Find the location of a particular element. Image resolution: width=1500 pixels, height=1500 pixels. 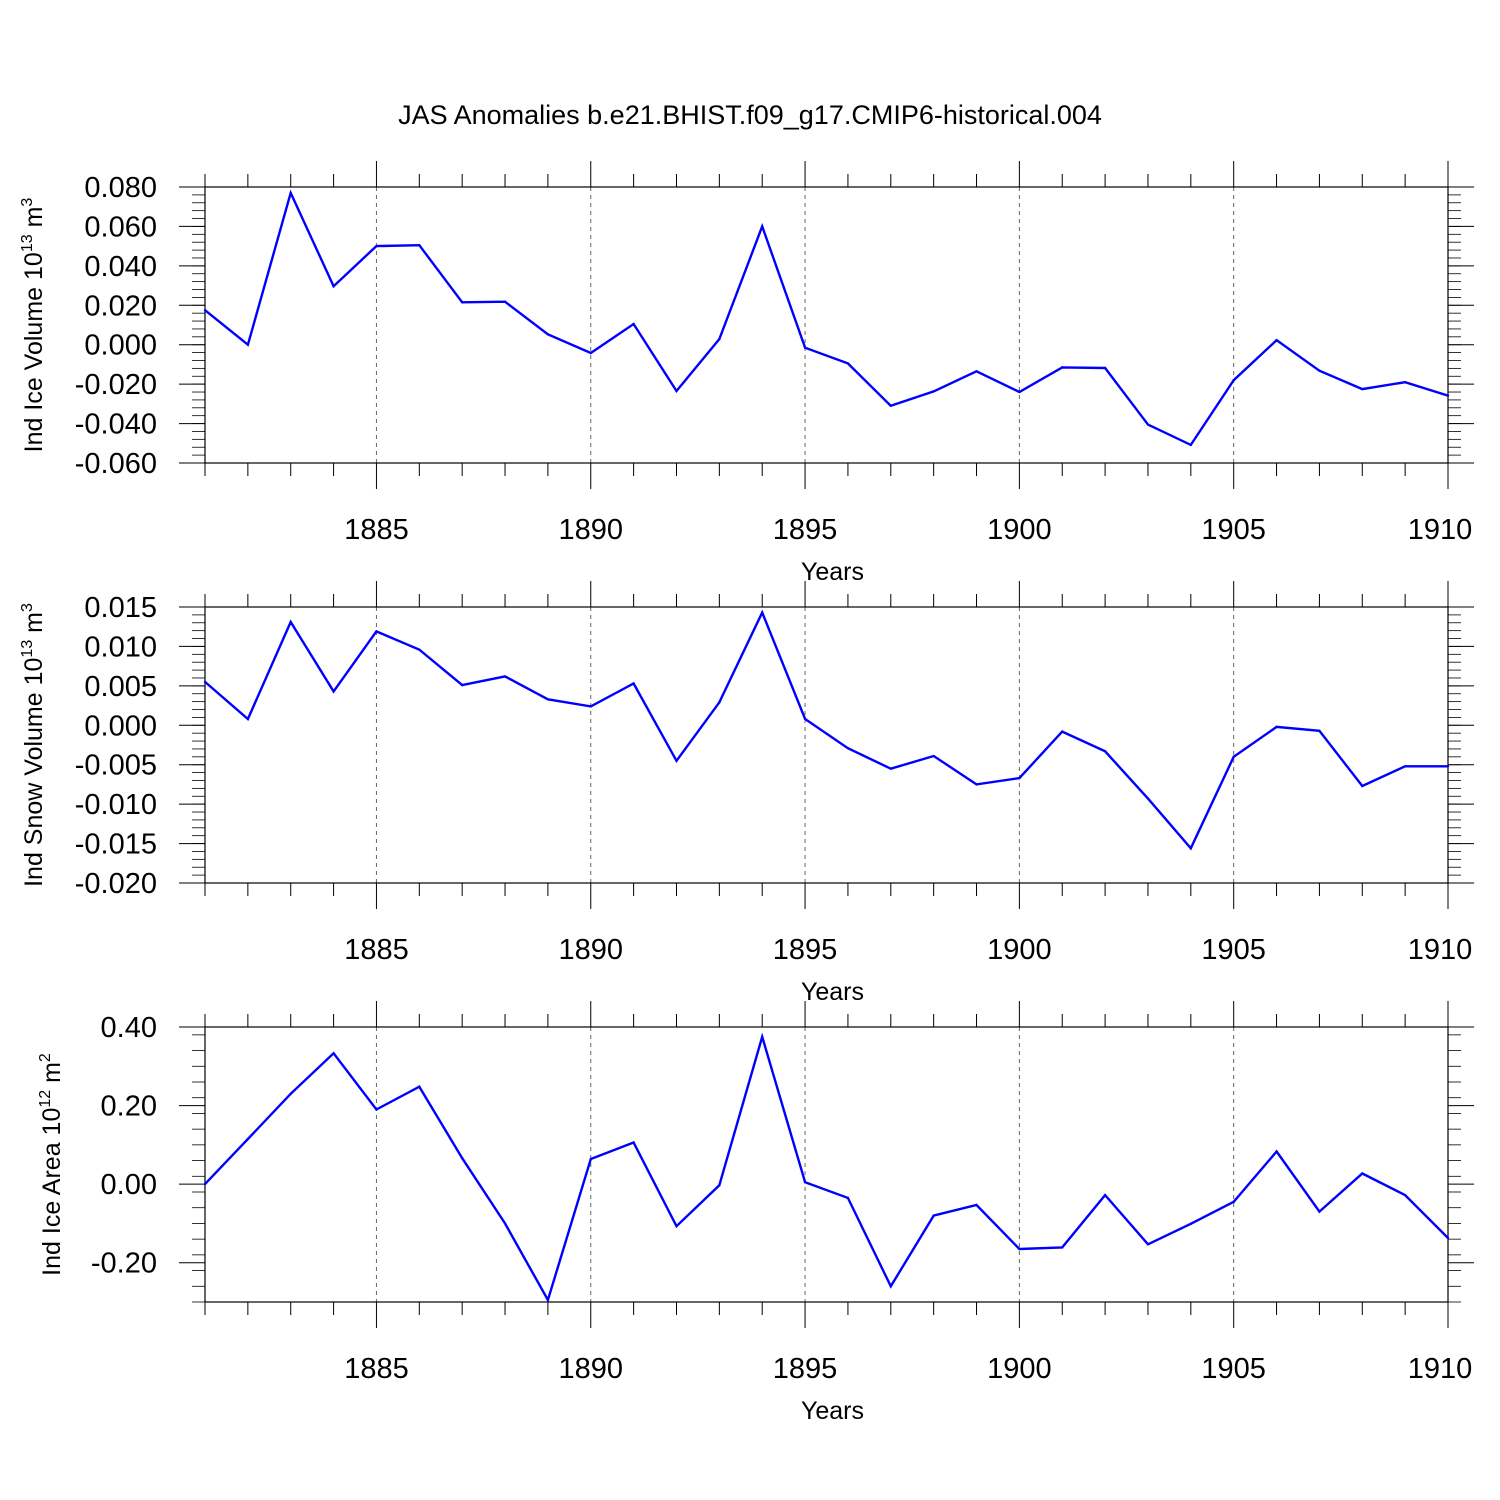

y-tick-label: 0.40 is located at coordinates (129, 1028).